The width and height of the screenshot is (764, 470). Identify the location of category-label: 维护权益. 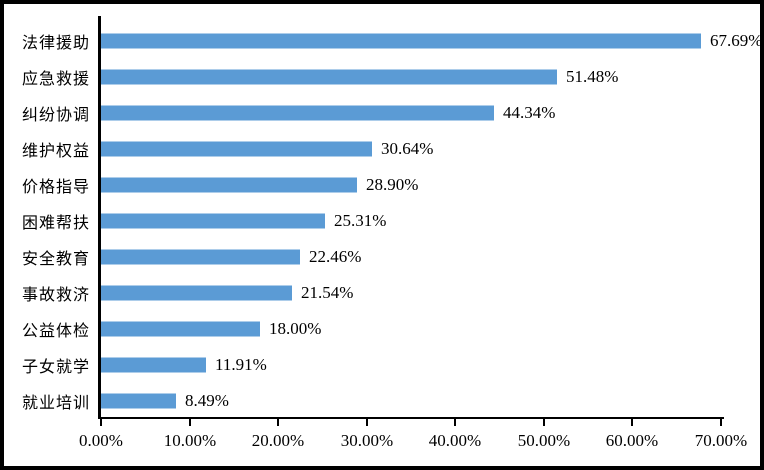
(55, 151).